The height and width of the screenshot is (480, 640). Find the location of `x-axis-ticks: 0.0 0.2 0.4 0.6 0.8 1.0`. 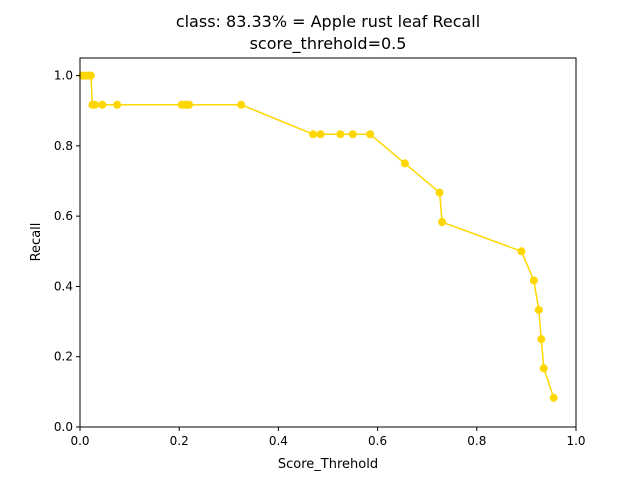

x-axis-ticks: 0.0 0.2 0.4 0.6 0.8 1.0 is located at coordinates (328, 437).